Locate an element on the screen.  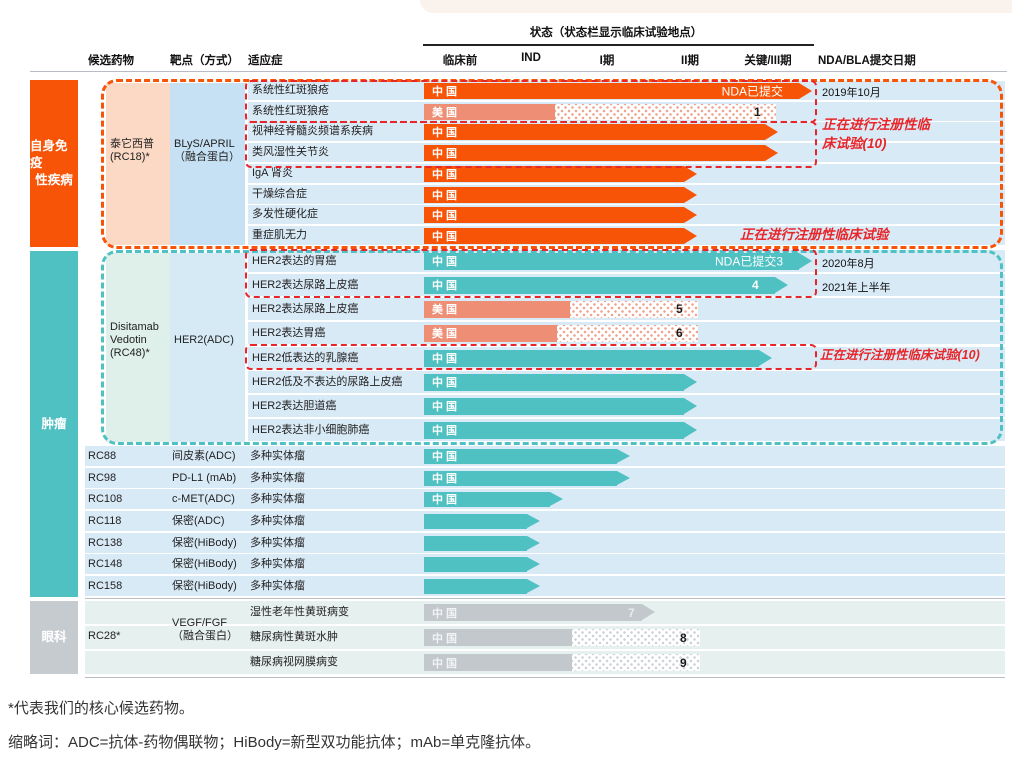
indication-label: IgA 肾炎 is located at coordinates (272, 173).